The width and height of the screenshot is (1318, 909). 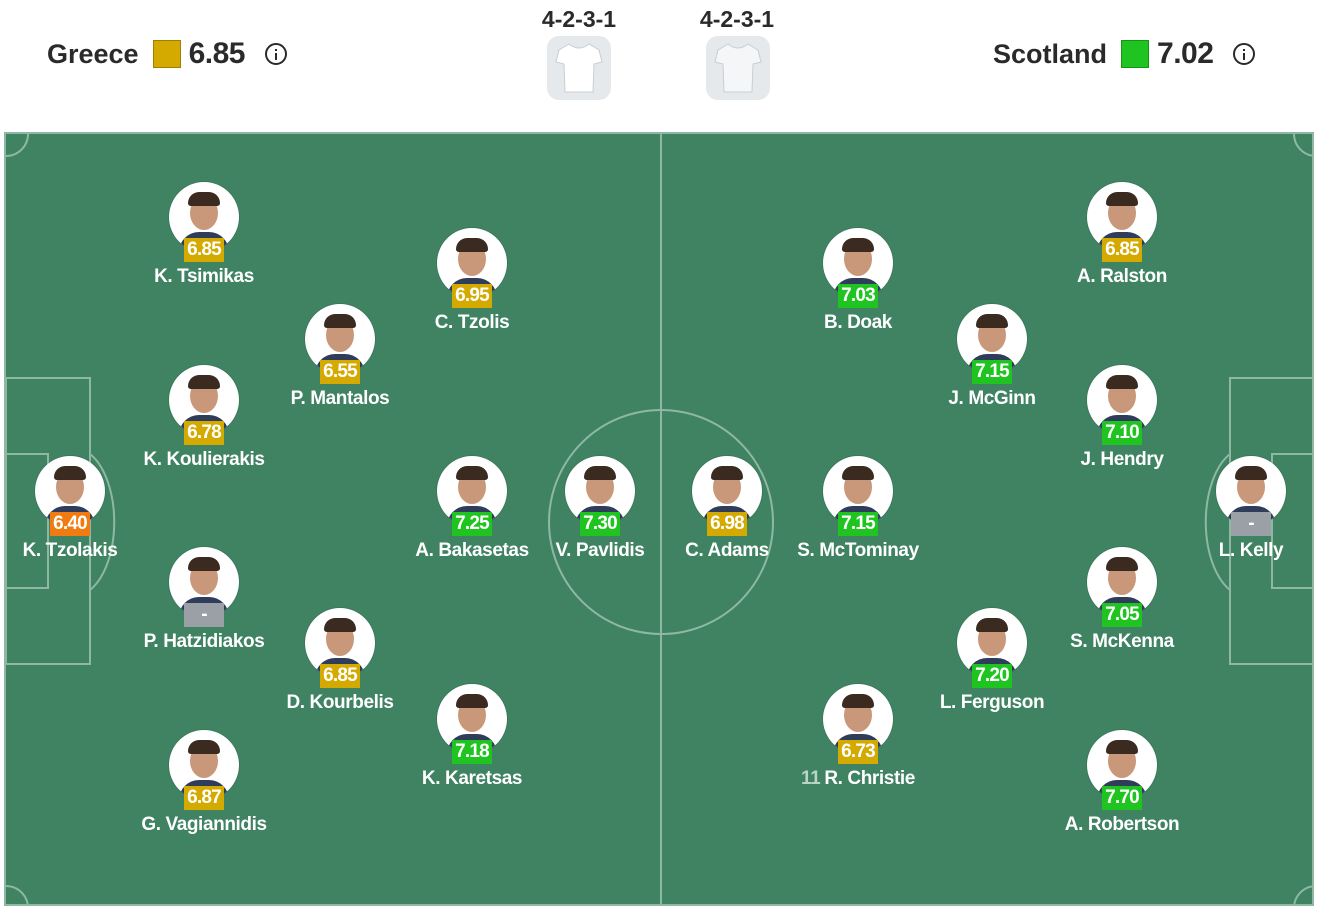 I want to click on home-team: Greece 6.85, so click(x=167, y=54).